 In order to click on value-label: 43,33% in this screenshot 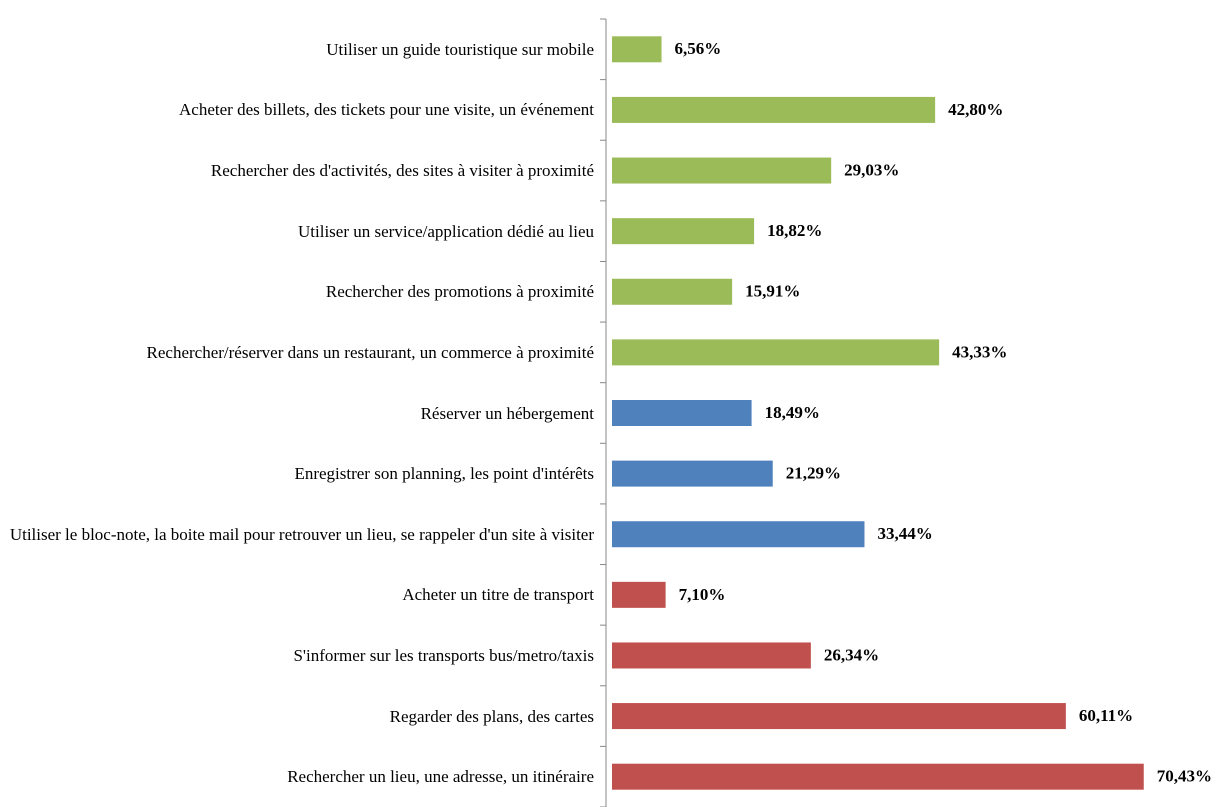, I will do `click(979, 351)`.